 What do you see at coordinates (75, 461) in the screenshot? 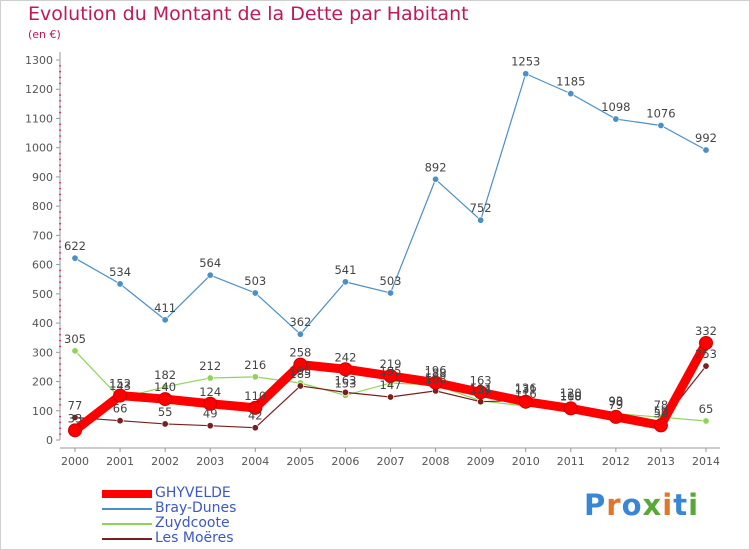
I see `x-tick-label-2000: 2000` at bounding box center [75, 461].